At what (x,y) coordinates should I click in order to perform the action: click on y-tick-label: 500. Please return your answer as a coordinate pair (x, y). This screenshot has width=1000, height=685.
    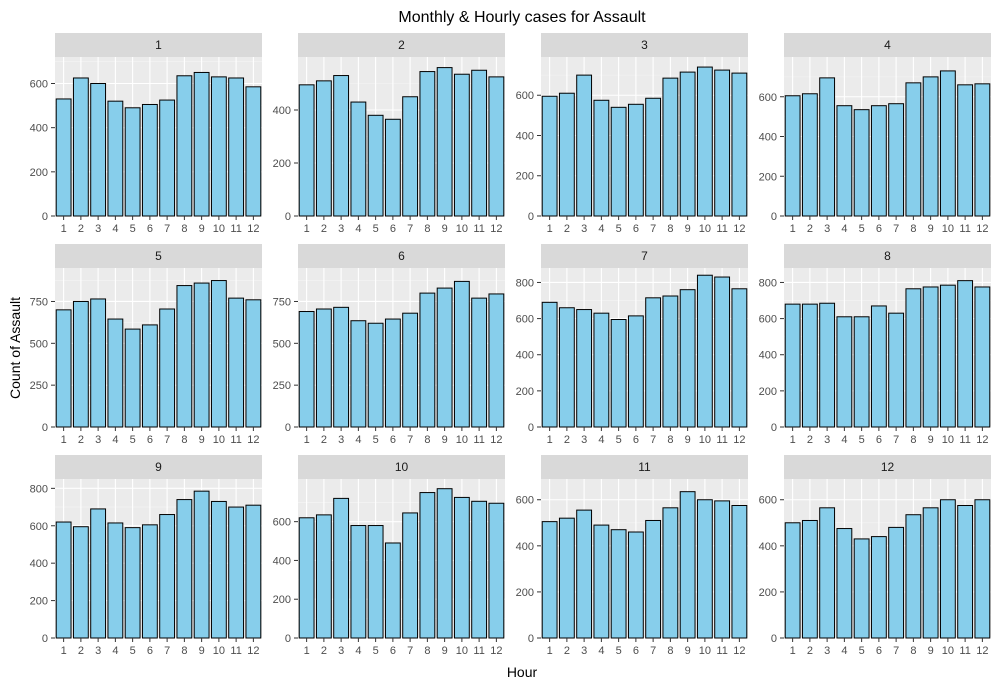
    Looking at the image, I should click on (39, 344).